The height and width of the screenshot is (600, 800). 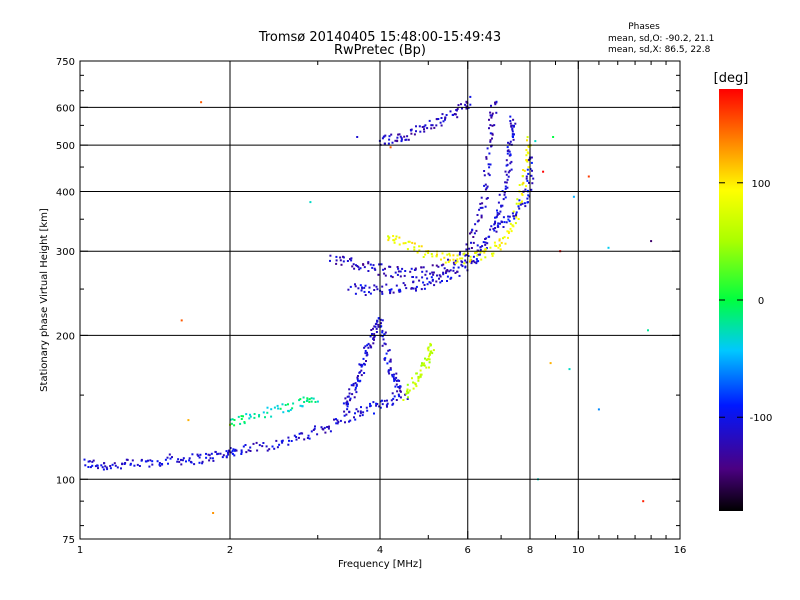 I want to click on x-tick-label: 1, so click(x=80, y=550).